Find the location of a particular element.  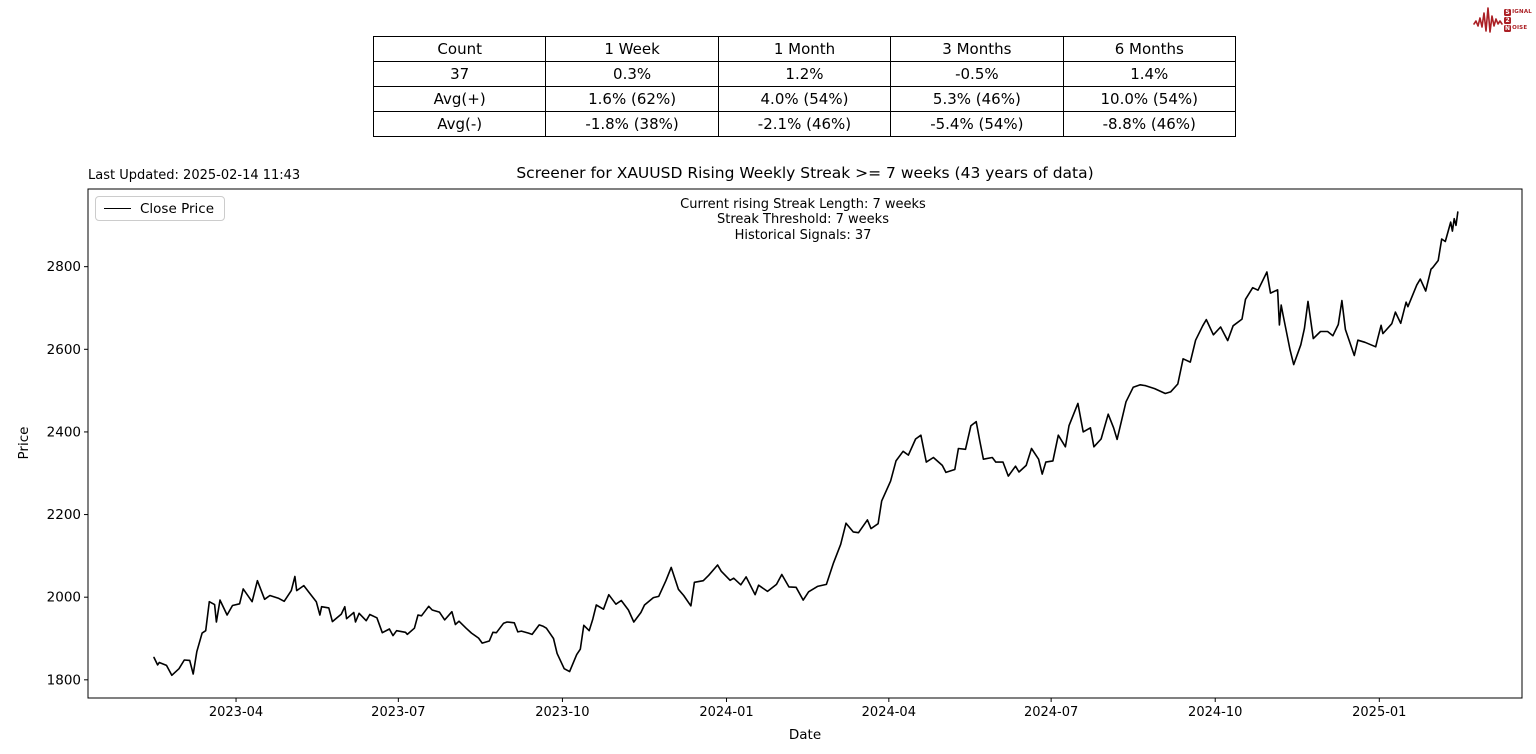

table-cell: -1.8% (38%) is located at coordinates (632, 124).